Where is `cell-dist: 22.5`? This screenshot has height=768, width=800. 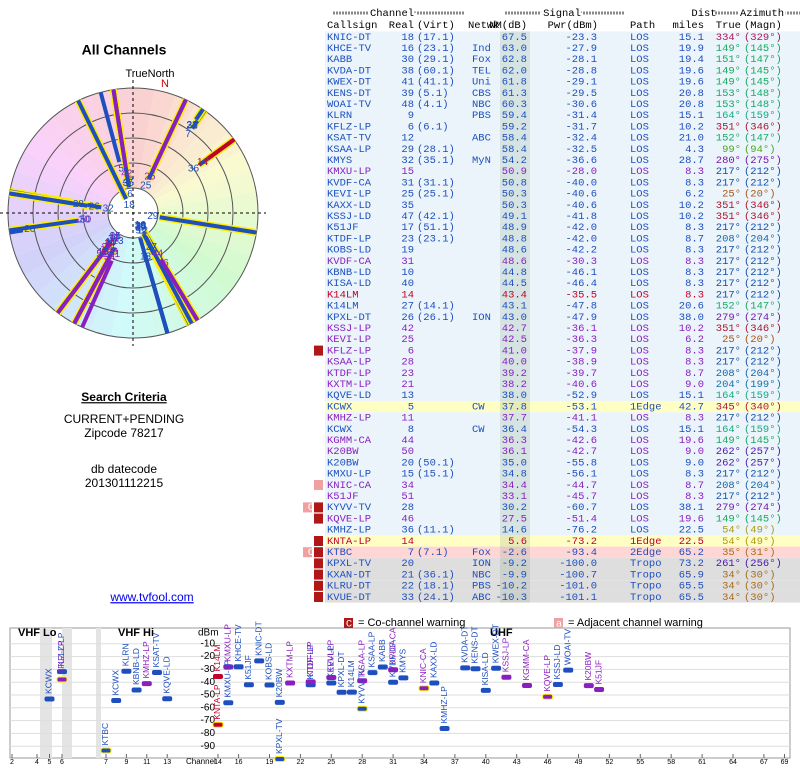 cell-dist: 22.5 is located at coordinates (691, 542).